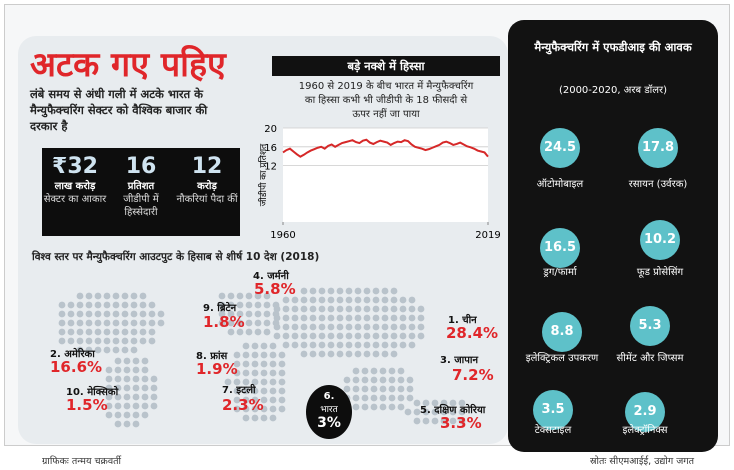 Image resolution: width=734 pixels, height=470 pixels. I want to click on fdi-label: फूड प्रोसेसिंग, so click(660, 272).